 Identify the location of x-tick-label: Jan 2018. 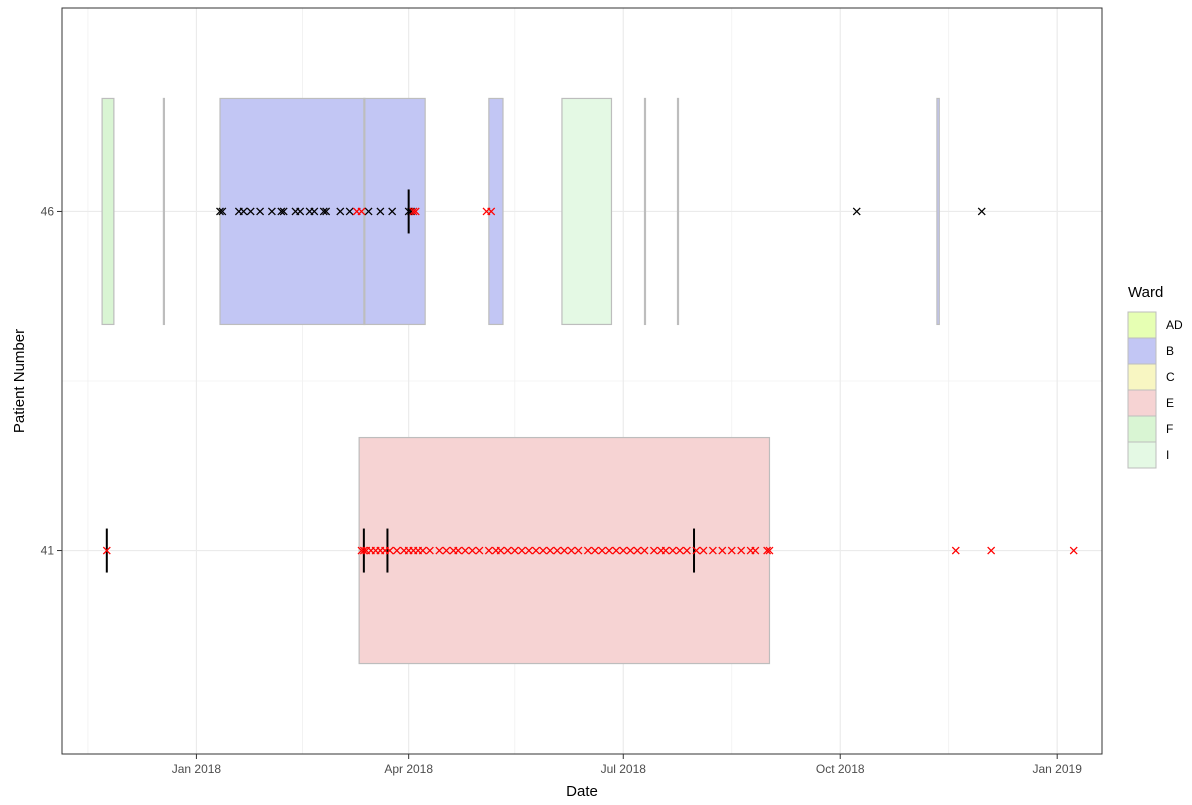
(197, 769).